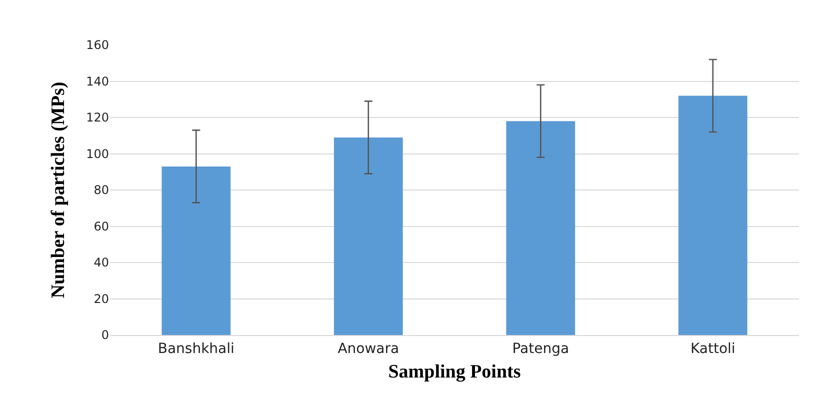  What do you see at coordinates (454, 372) in the screenshot?
I see `x-axis-title: Sampling Points` at bounding box center [454, 372].